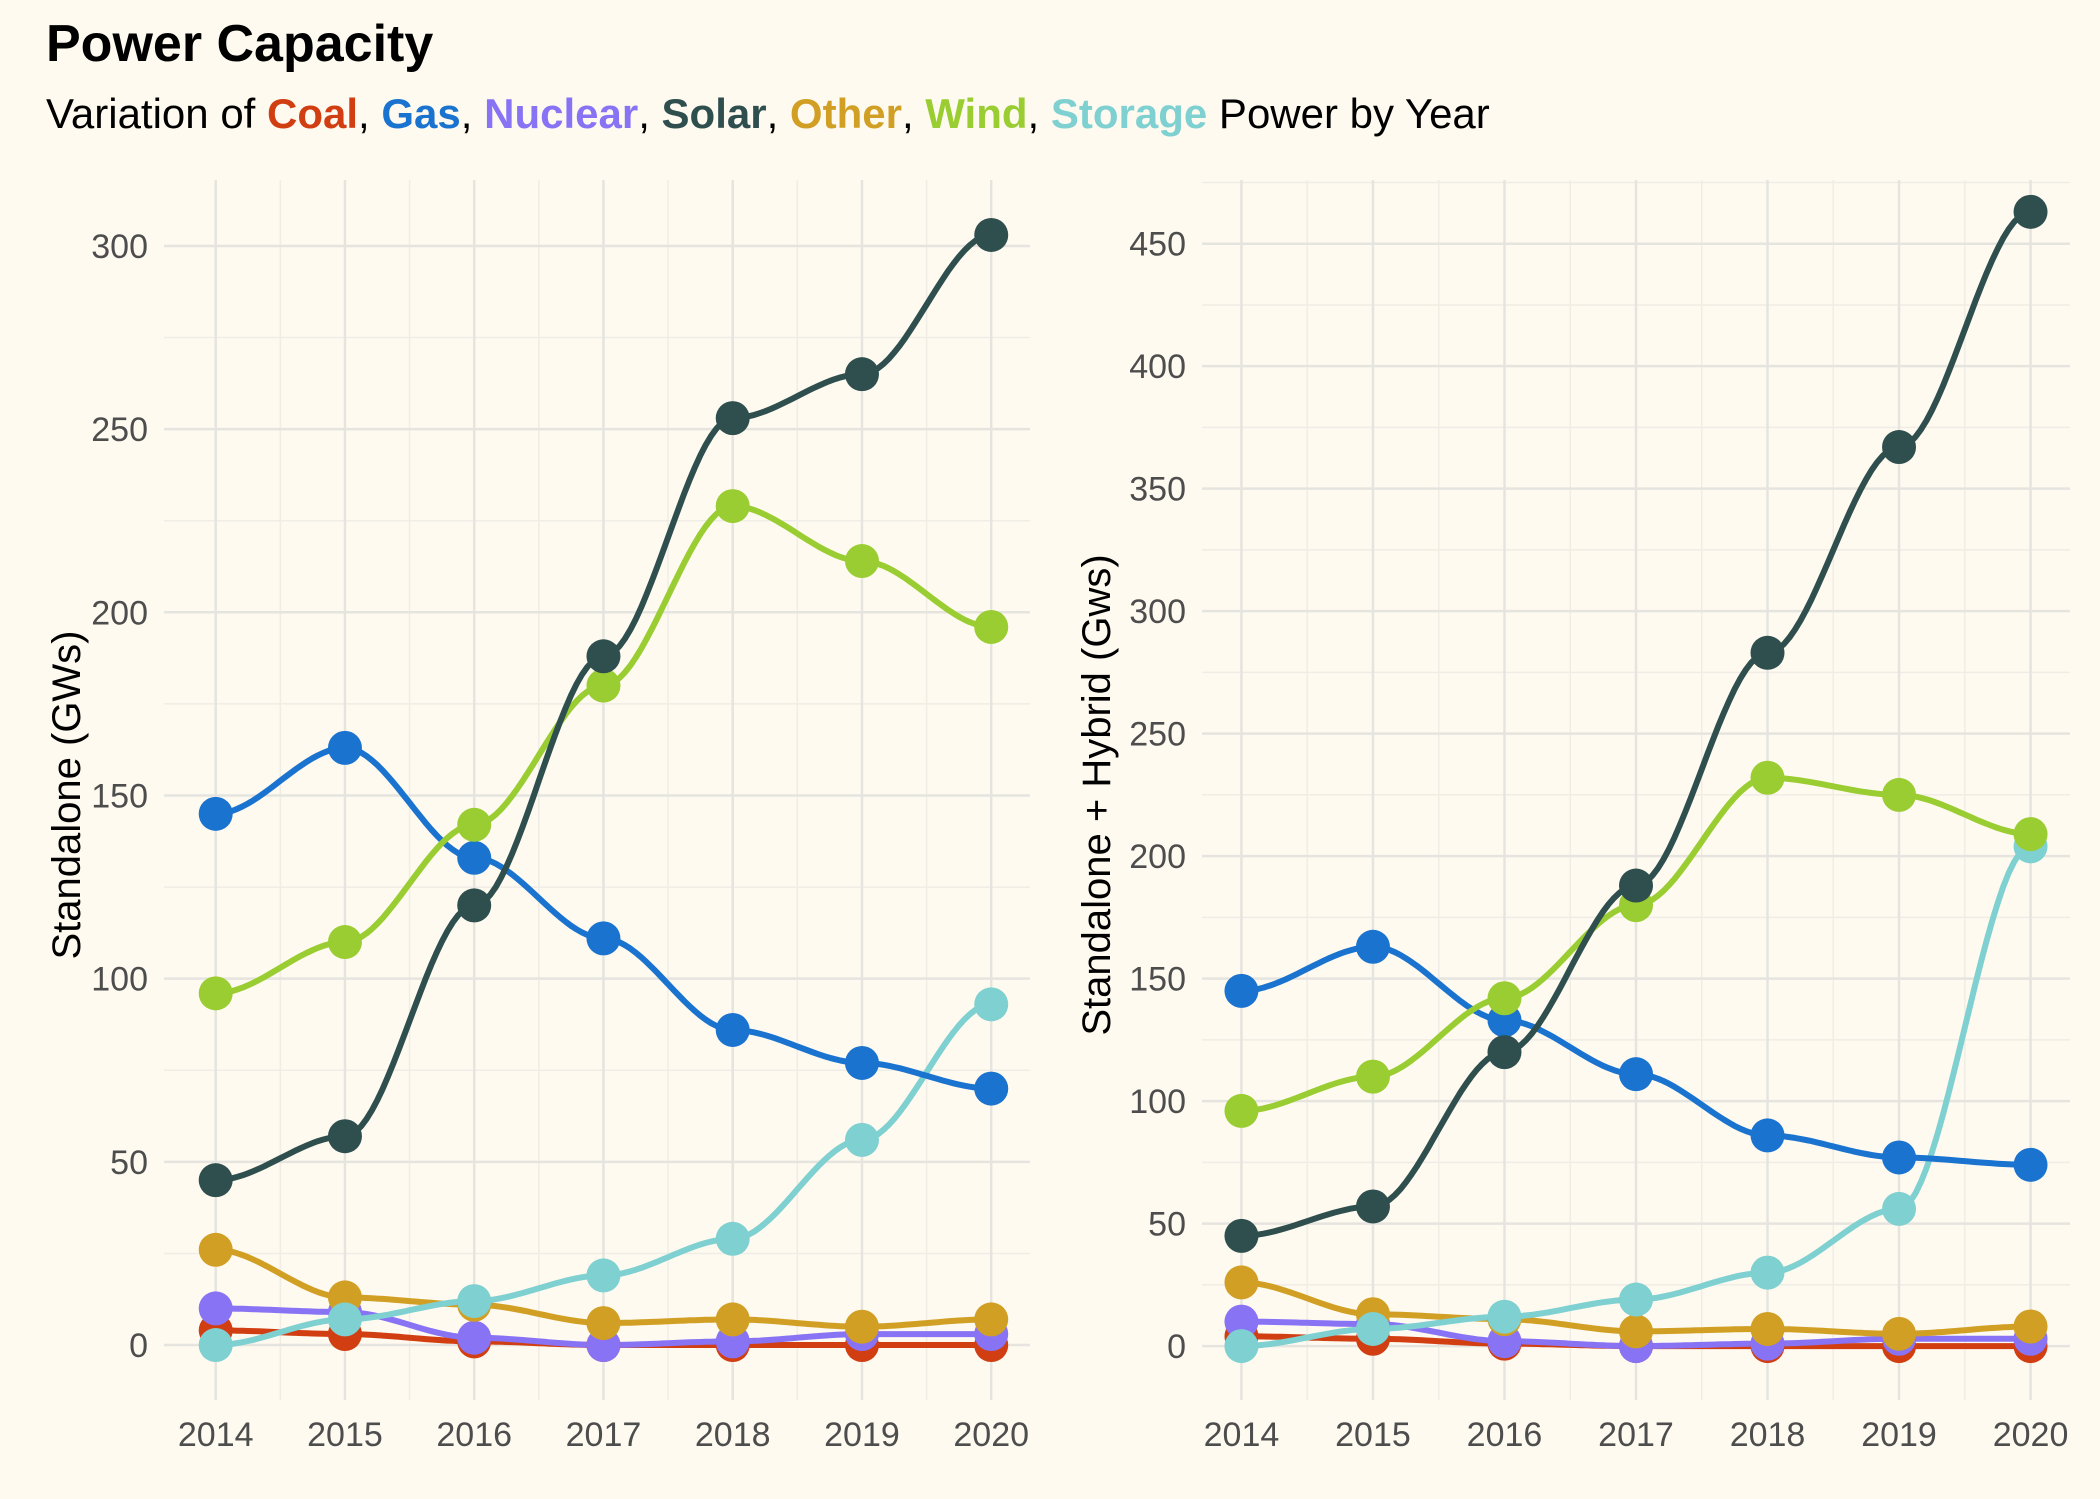  I want to click on subtitle-keyword-nuclear: Nuclear, so click(561, 113).